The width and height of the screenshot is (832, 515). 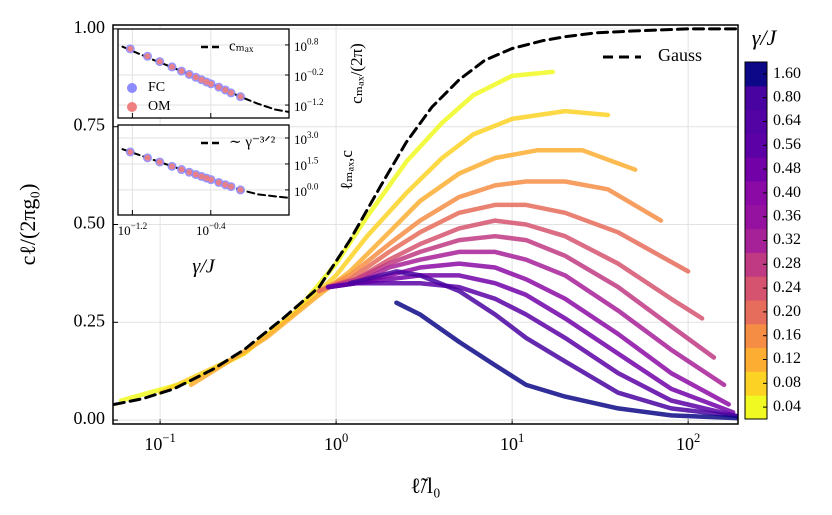 I want to click on colorbar-tick-label: 0.40, so click(x=787, y=192).